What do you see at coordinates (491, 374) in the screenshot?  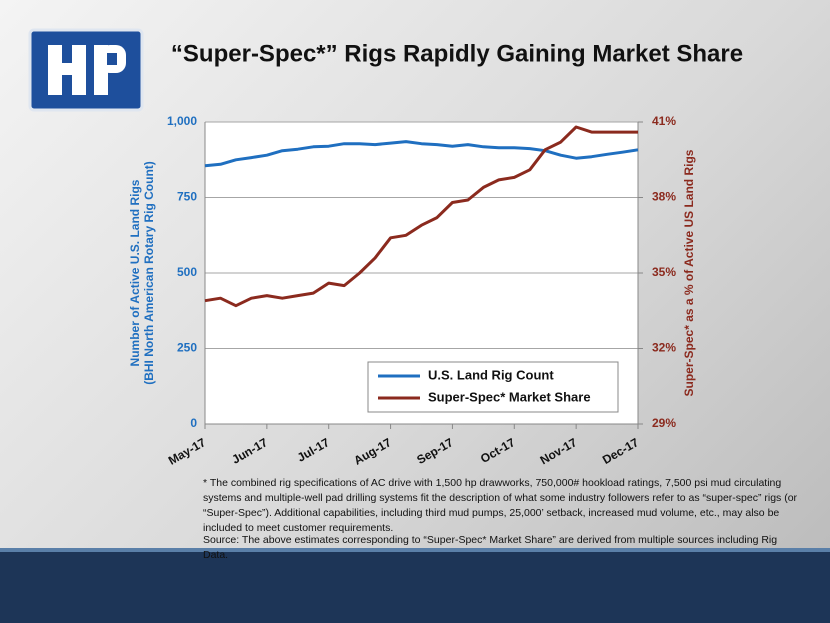 I see `legend-label: U.S. Land Rig Count` at bounding box center [491, 374].